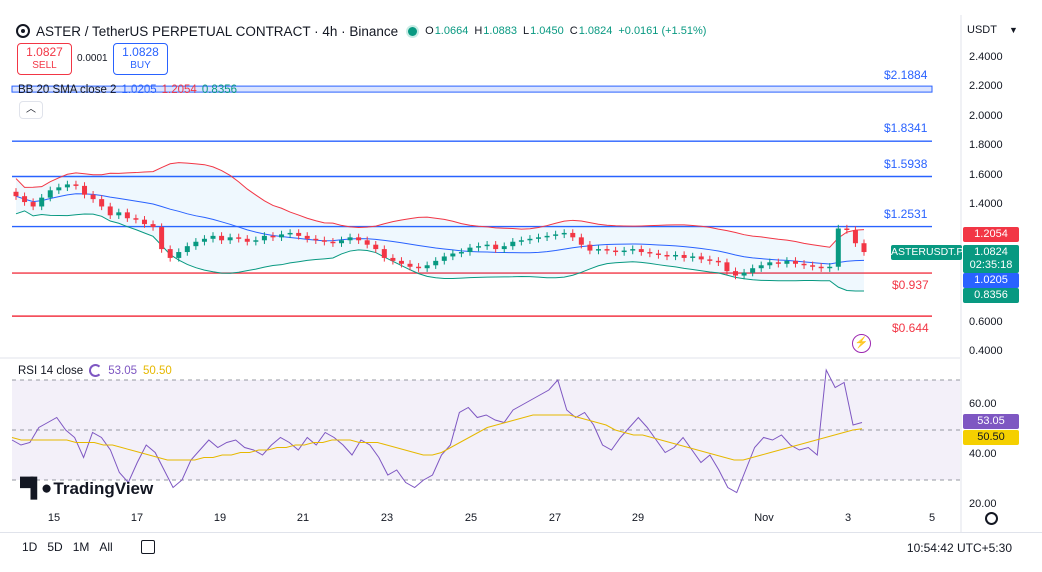 This screenshot has width=1042, height=572. Describe the element at coordinates (92, 58) in the screenshot. I see `spread-value: 0.0001` at that location.